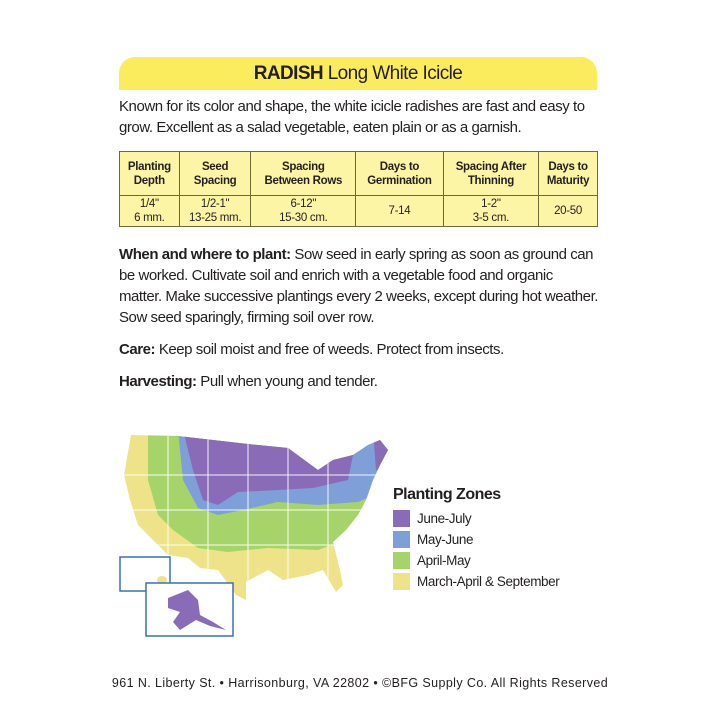 The image size is (720, 720). I want to click on legend-item: March-April & September, so click(476, 581).